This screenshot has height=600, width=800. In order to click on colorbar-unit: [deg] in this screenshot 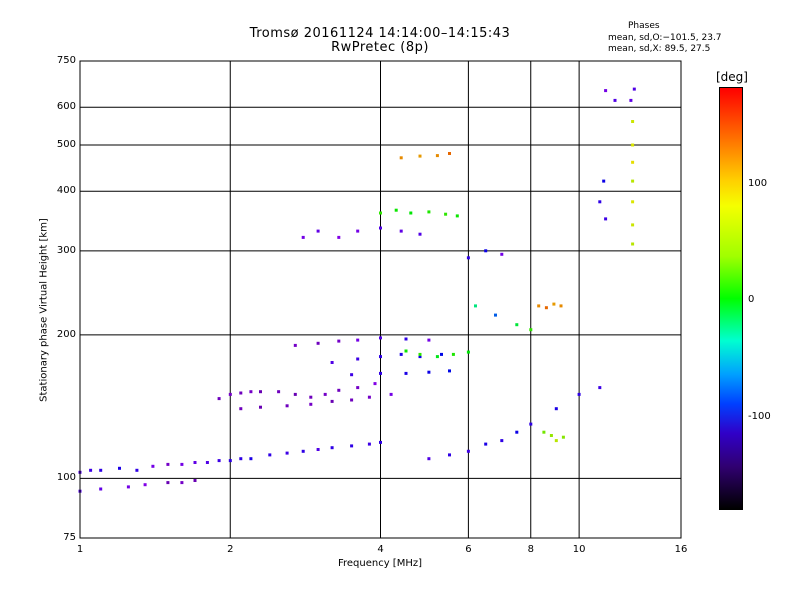, I will do `click(732, 77)`.